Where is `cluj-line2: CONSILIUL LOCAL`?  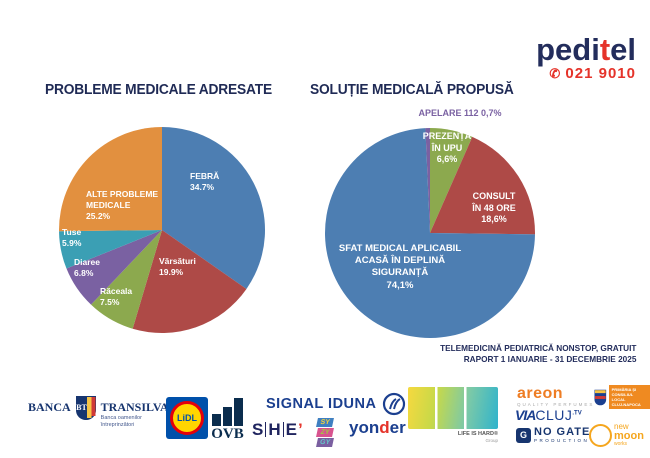 cluj-line2: CONSILIUL LOCAL is located at coordinates (622, 397).